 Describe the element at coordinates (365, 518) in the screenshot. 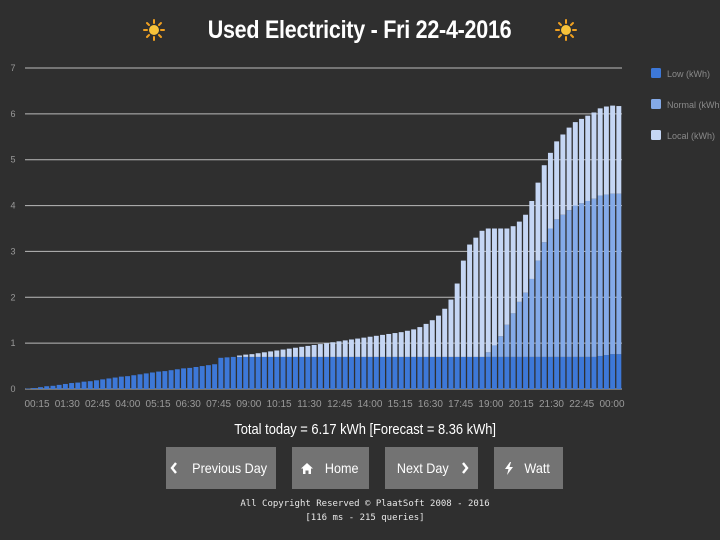

I see `query-stats-text: [116 ms - 215 queries]` at that location.